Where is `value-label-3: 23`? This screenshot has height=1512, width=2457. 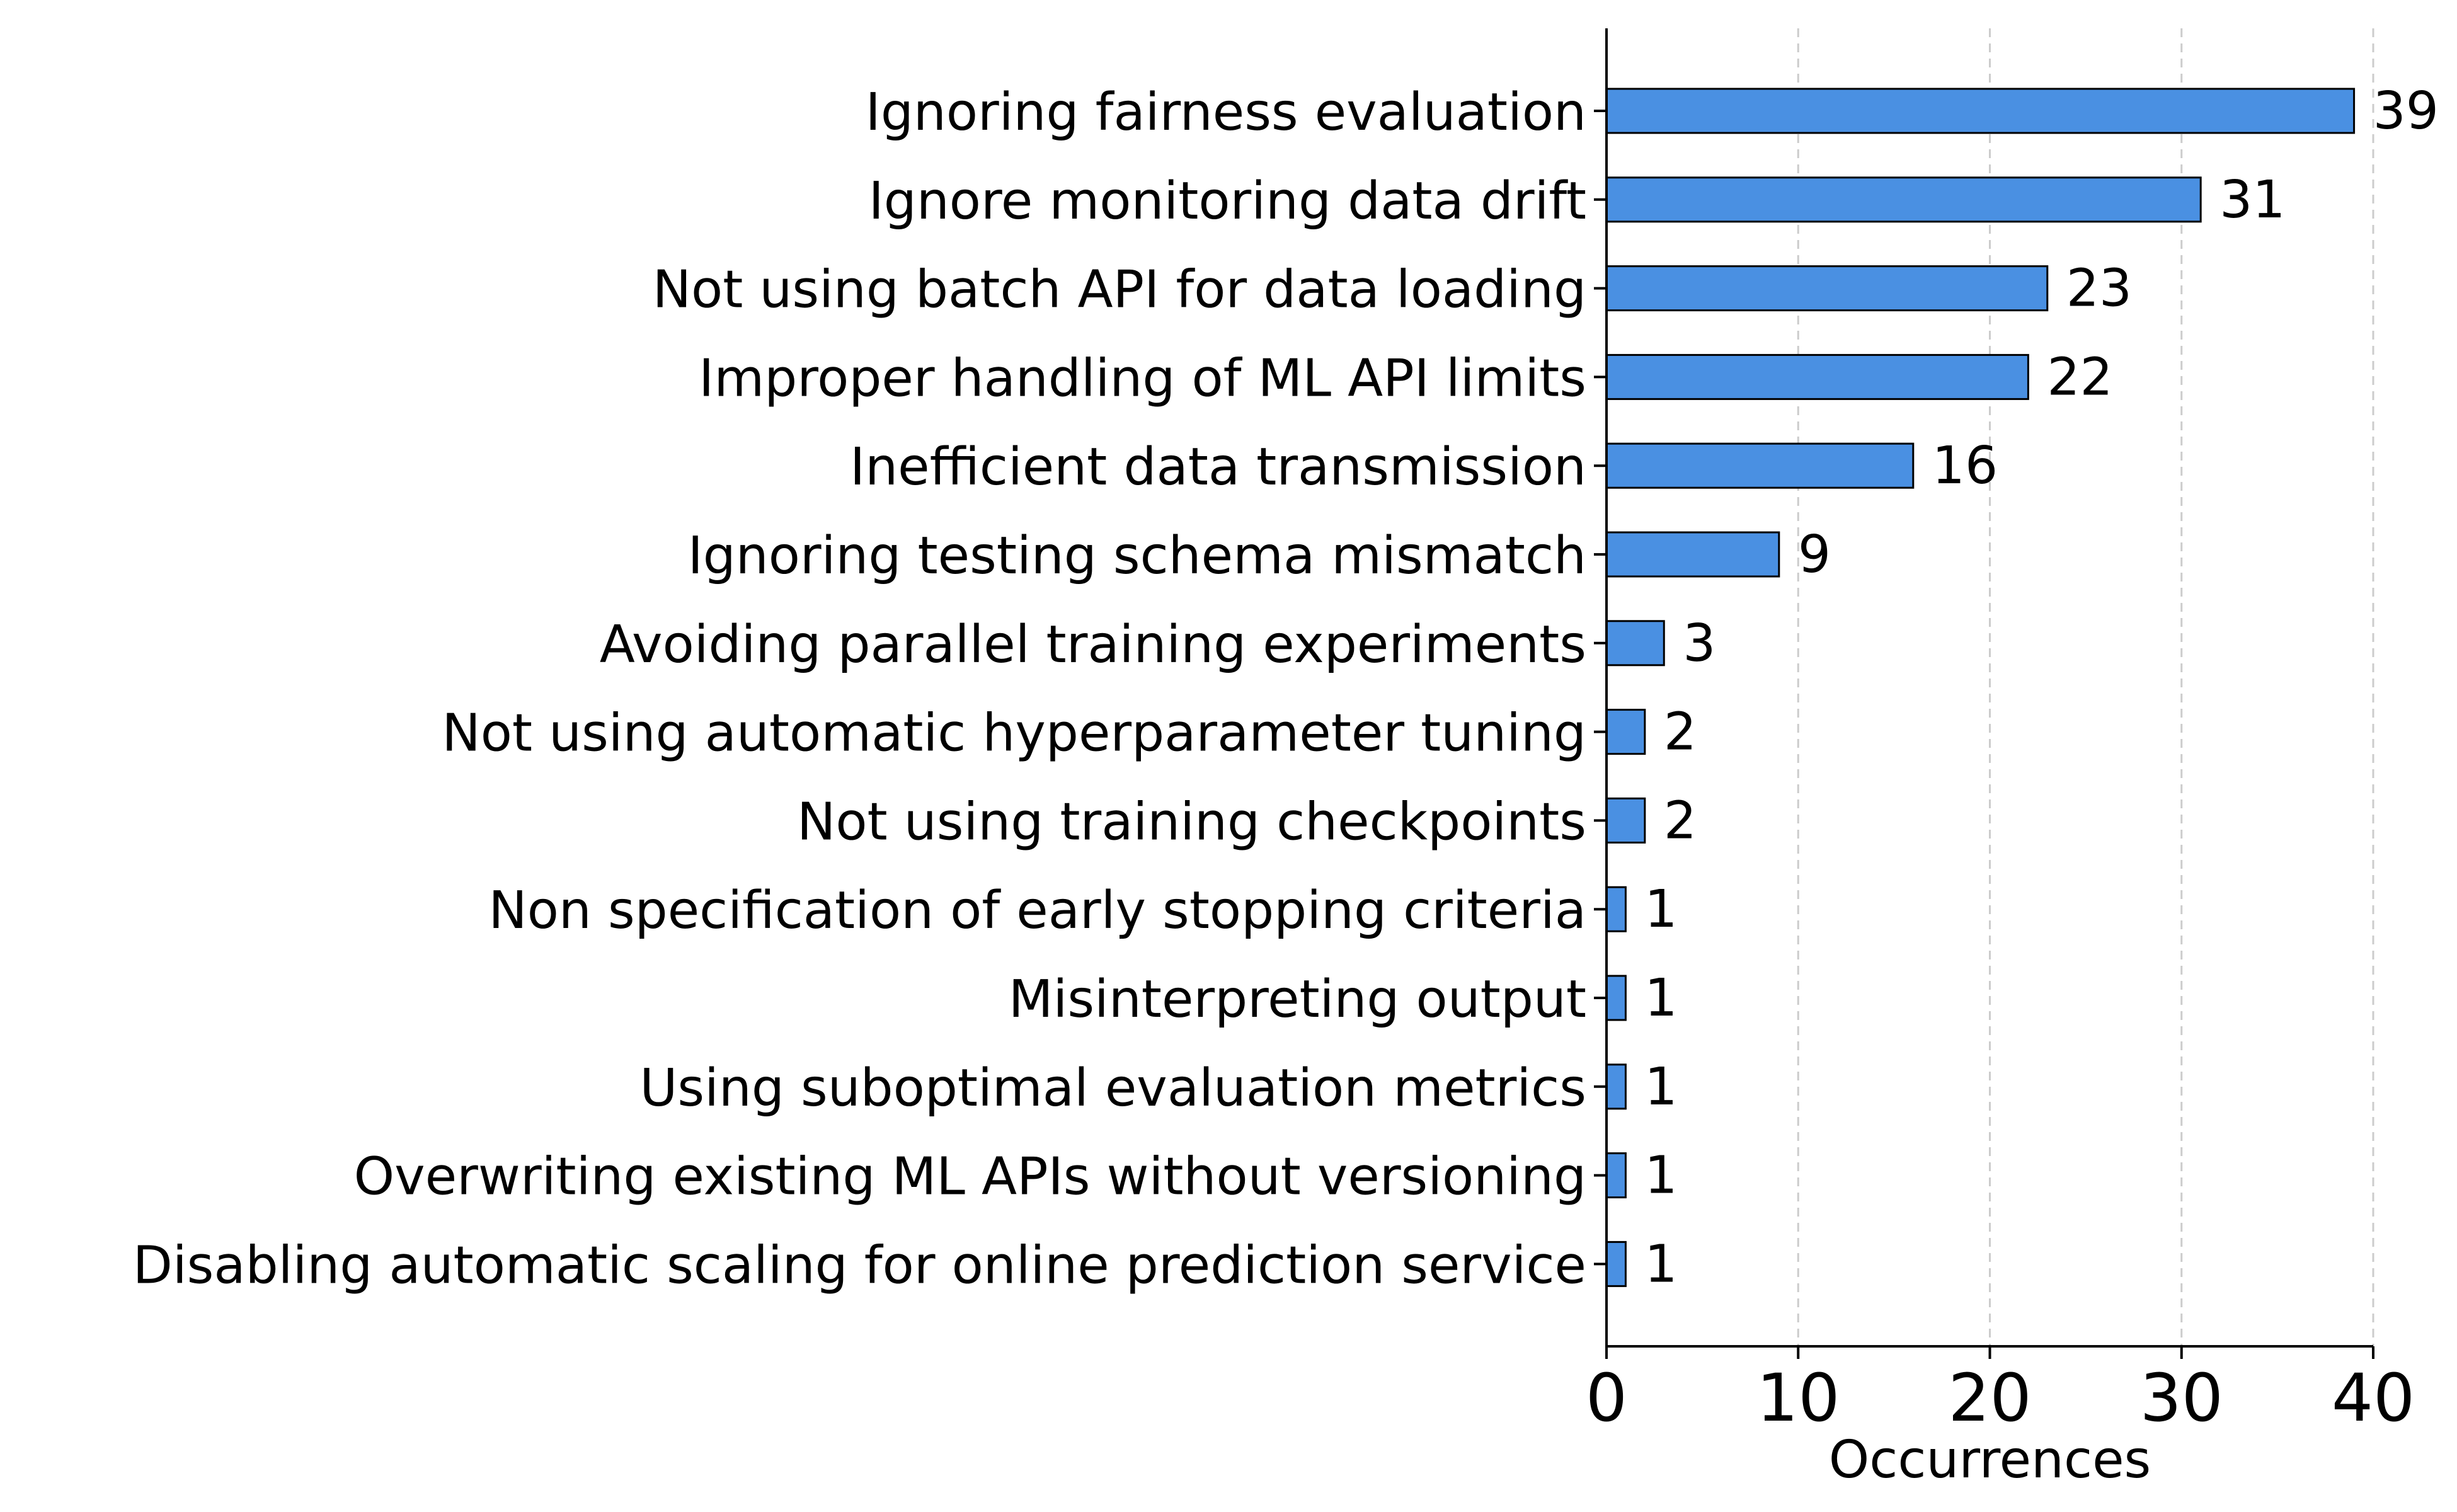 value-label-3: 23 is located at coordinates (2099, 289).